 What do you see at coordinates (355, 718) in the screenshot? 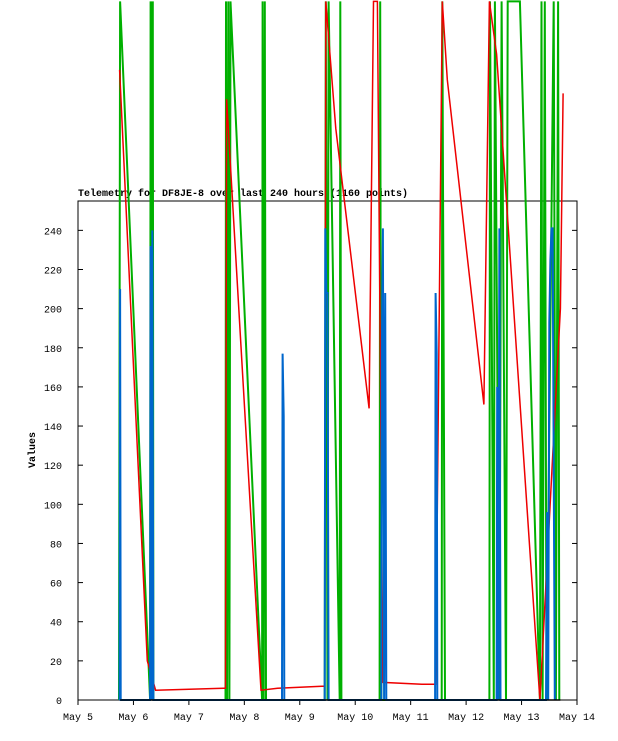
I see `x-tick-label: May 10` at bounding box center [355, 718].